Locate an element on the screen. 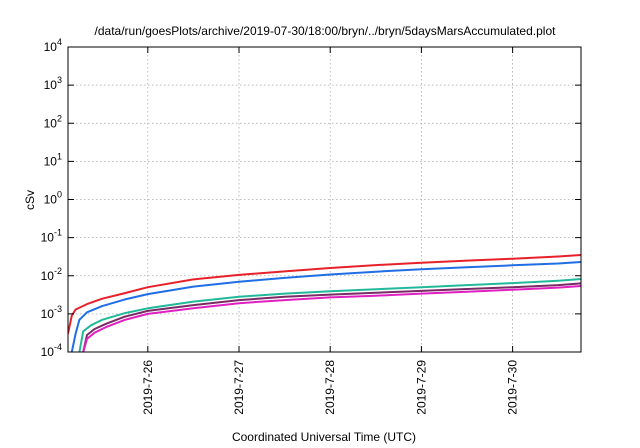  y-tick-label: 10⁻⁴ is located at coordinates (51, 350).